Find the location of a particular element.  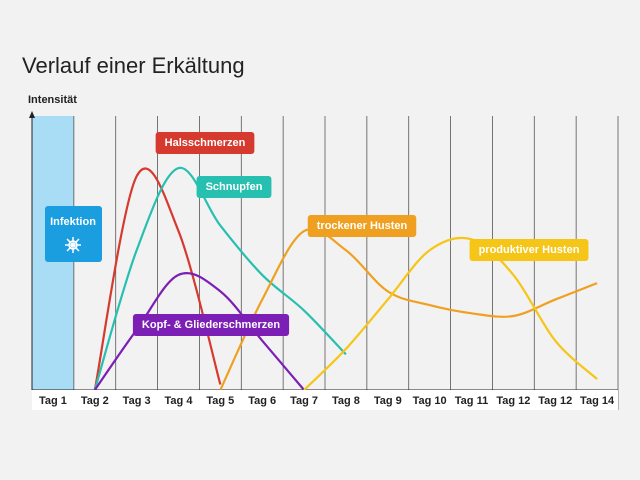

legend-label: Schnupfen is located at coordinates (234, 187).